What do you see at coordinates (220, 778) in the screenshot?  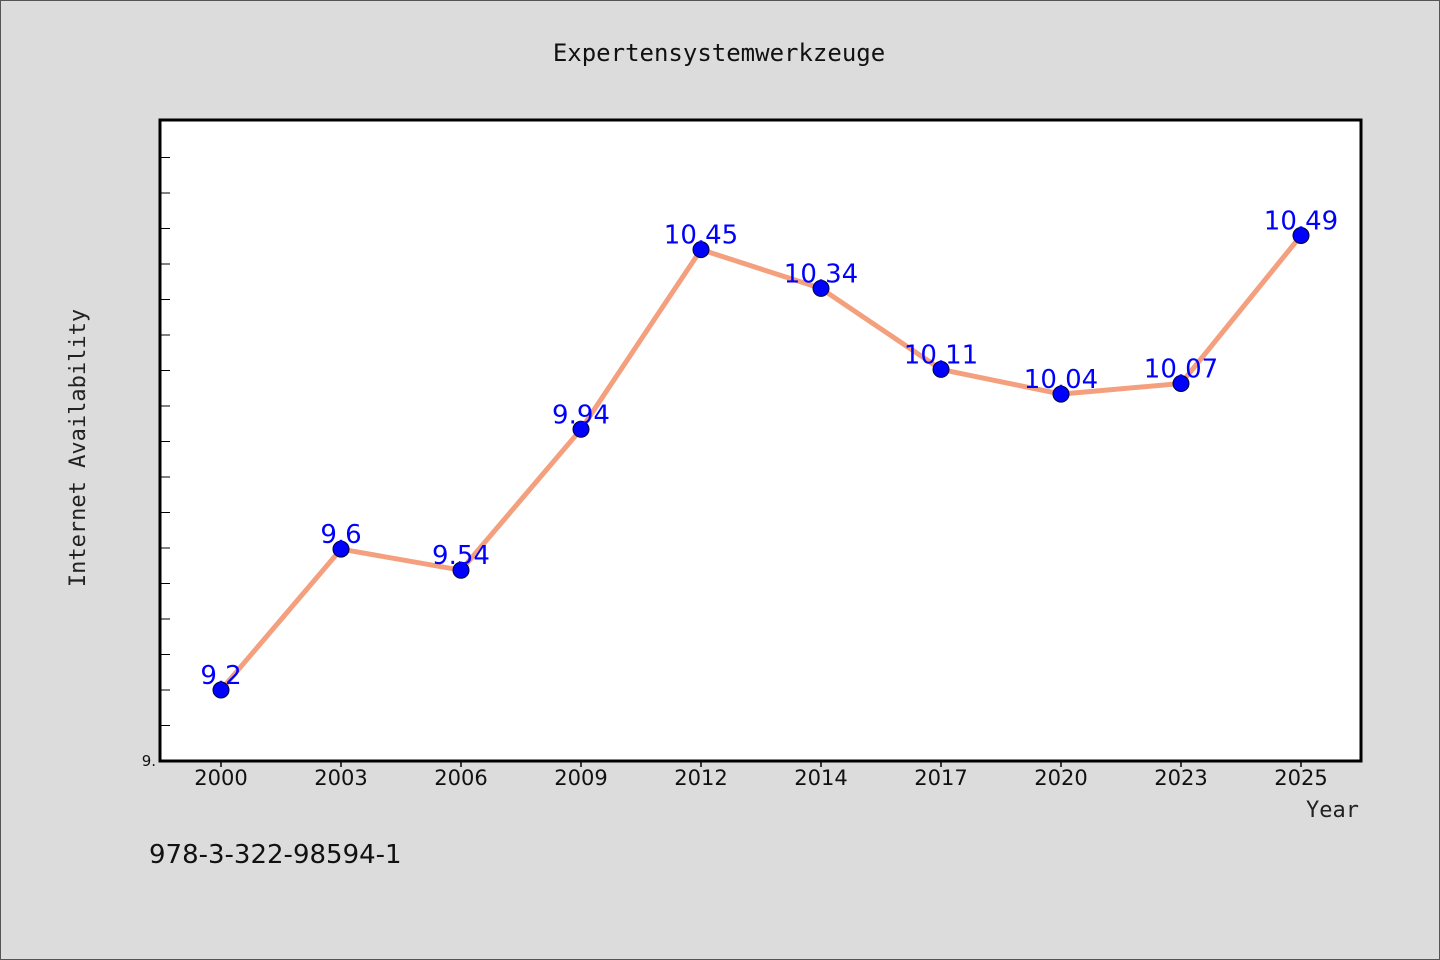 I see `x-tick-label: 2000` at bounding box center [220, 778].